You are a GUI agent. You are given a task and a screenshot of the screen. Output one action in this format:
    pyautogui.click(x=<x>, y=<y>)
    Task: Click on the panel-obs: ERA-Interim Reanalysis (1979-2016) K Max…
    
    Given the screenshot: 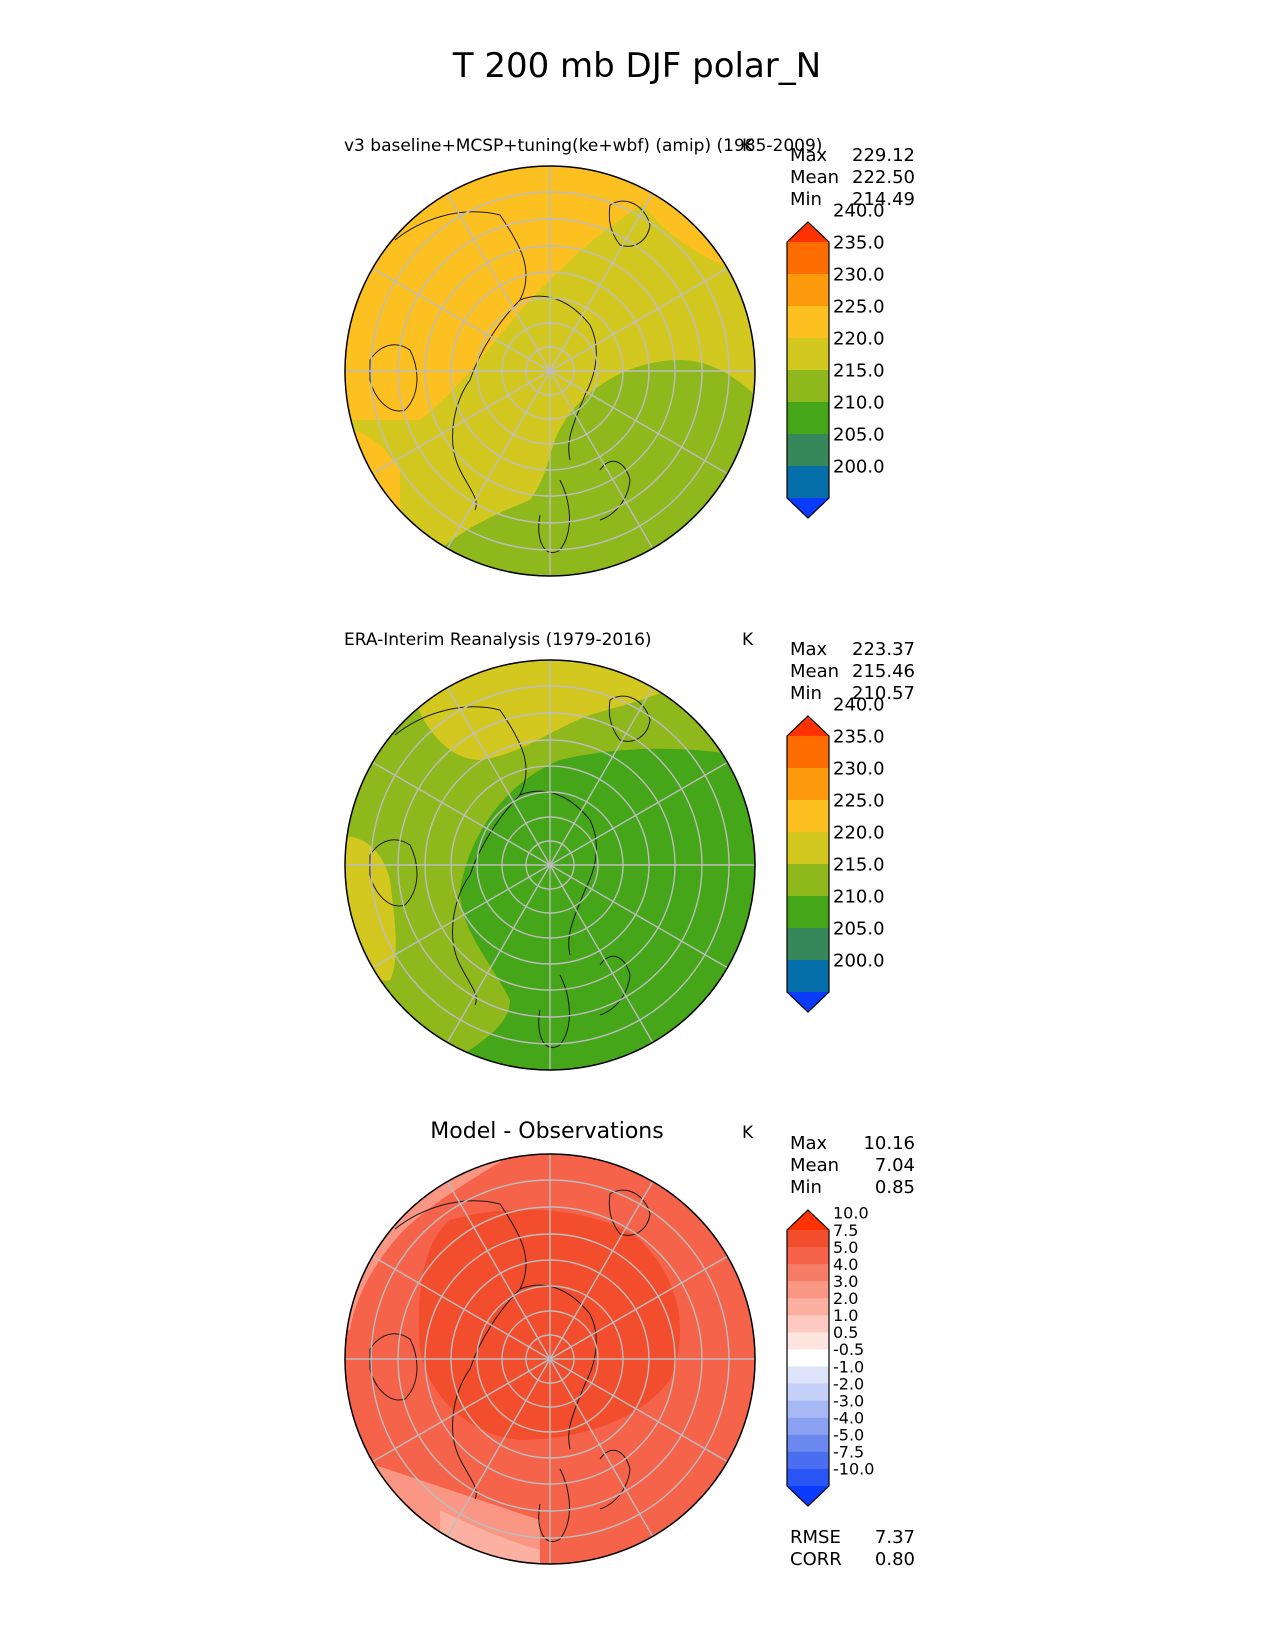 What is the action you would take?
    pyautogui.click(x=629, y=850)
    